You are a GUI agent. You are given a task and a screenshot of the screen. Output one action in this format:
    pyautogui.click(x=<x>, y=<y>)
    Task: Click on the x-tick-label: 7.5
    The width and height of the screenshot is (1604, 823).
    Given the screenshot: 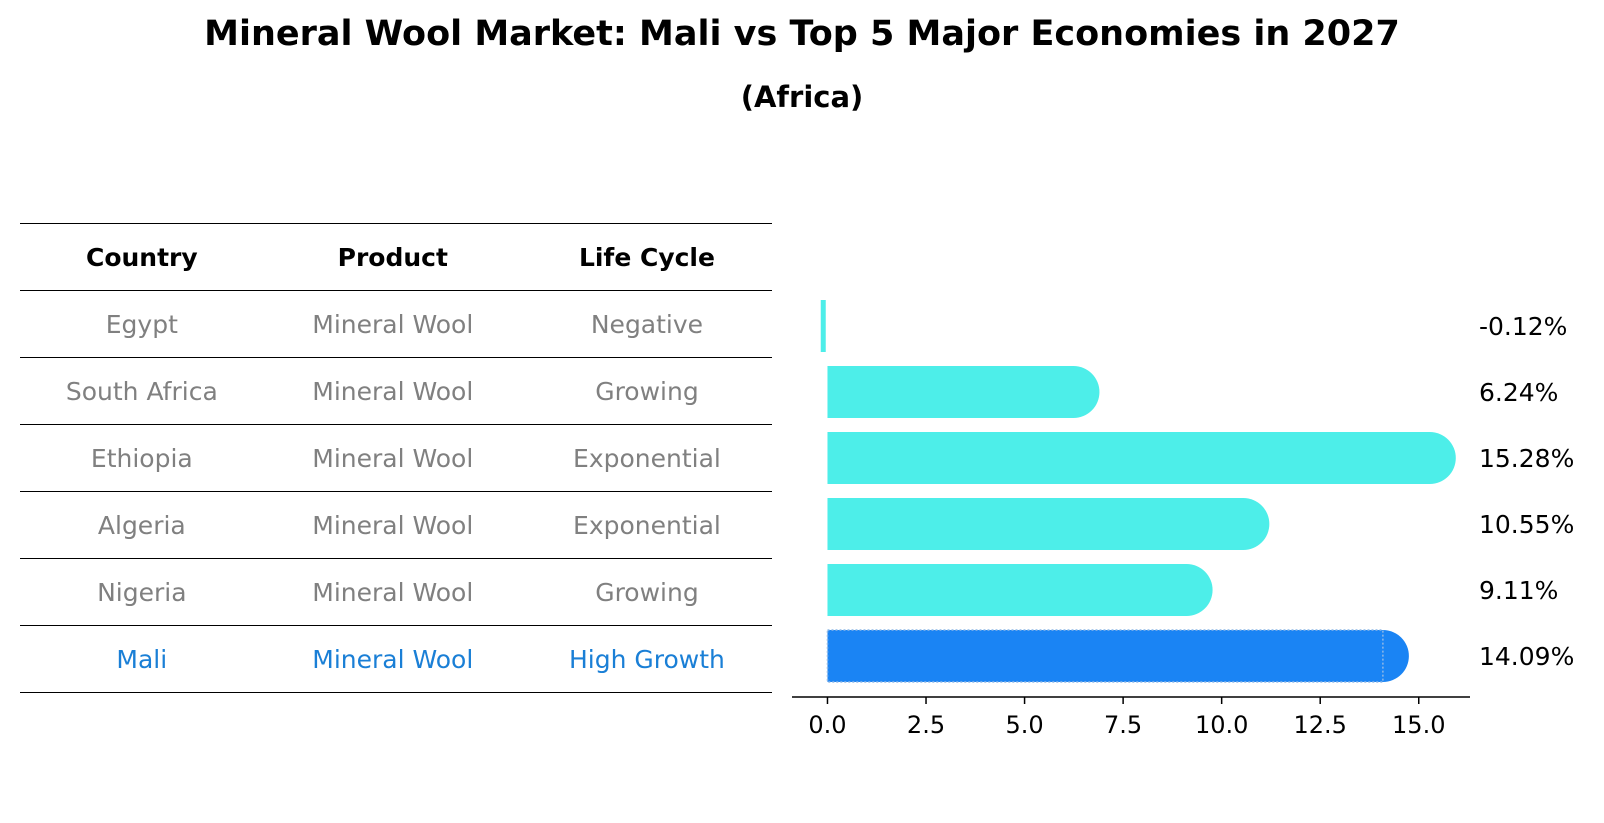 What is the action you would take?
    pyautogui.click(x=1123, y=725)
    